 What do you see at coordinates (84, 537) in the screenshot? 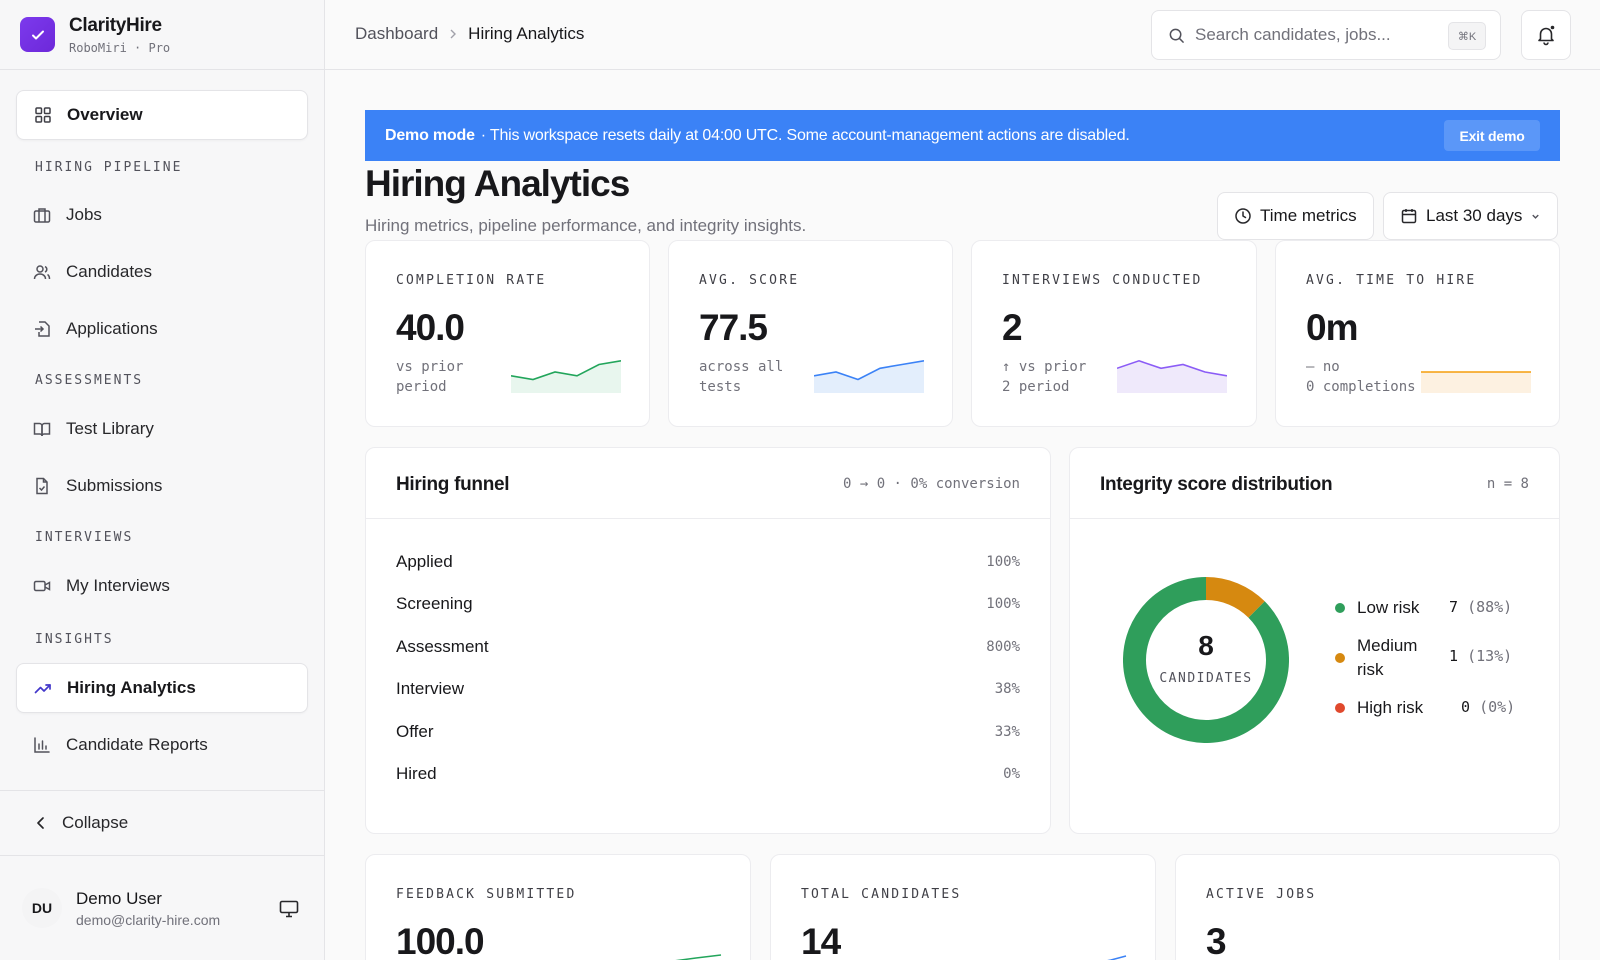
I see `section-interviews: INTERVIEWS` at bounding box center [84, 537].